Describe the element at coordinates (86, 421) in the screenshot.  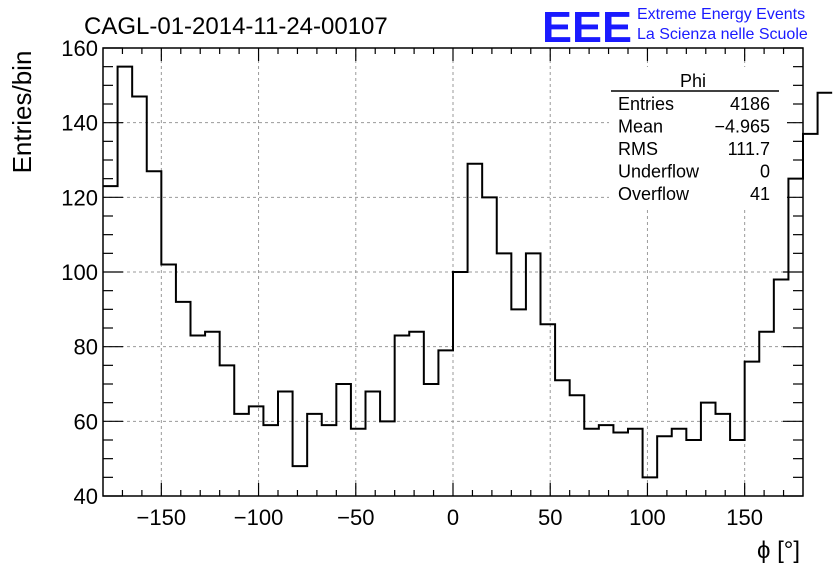
I see `y-tick-label: 60` at that location.